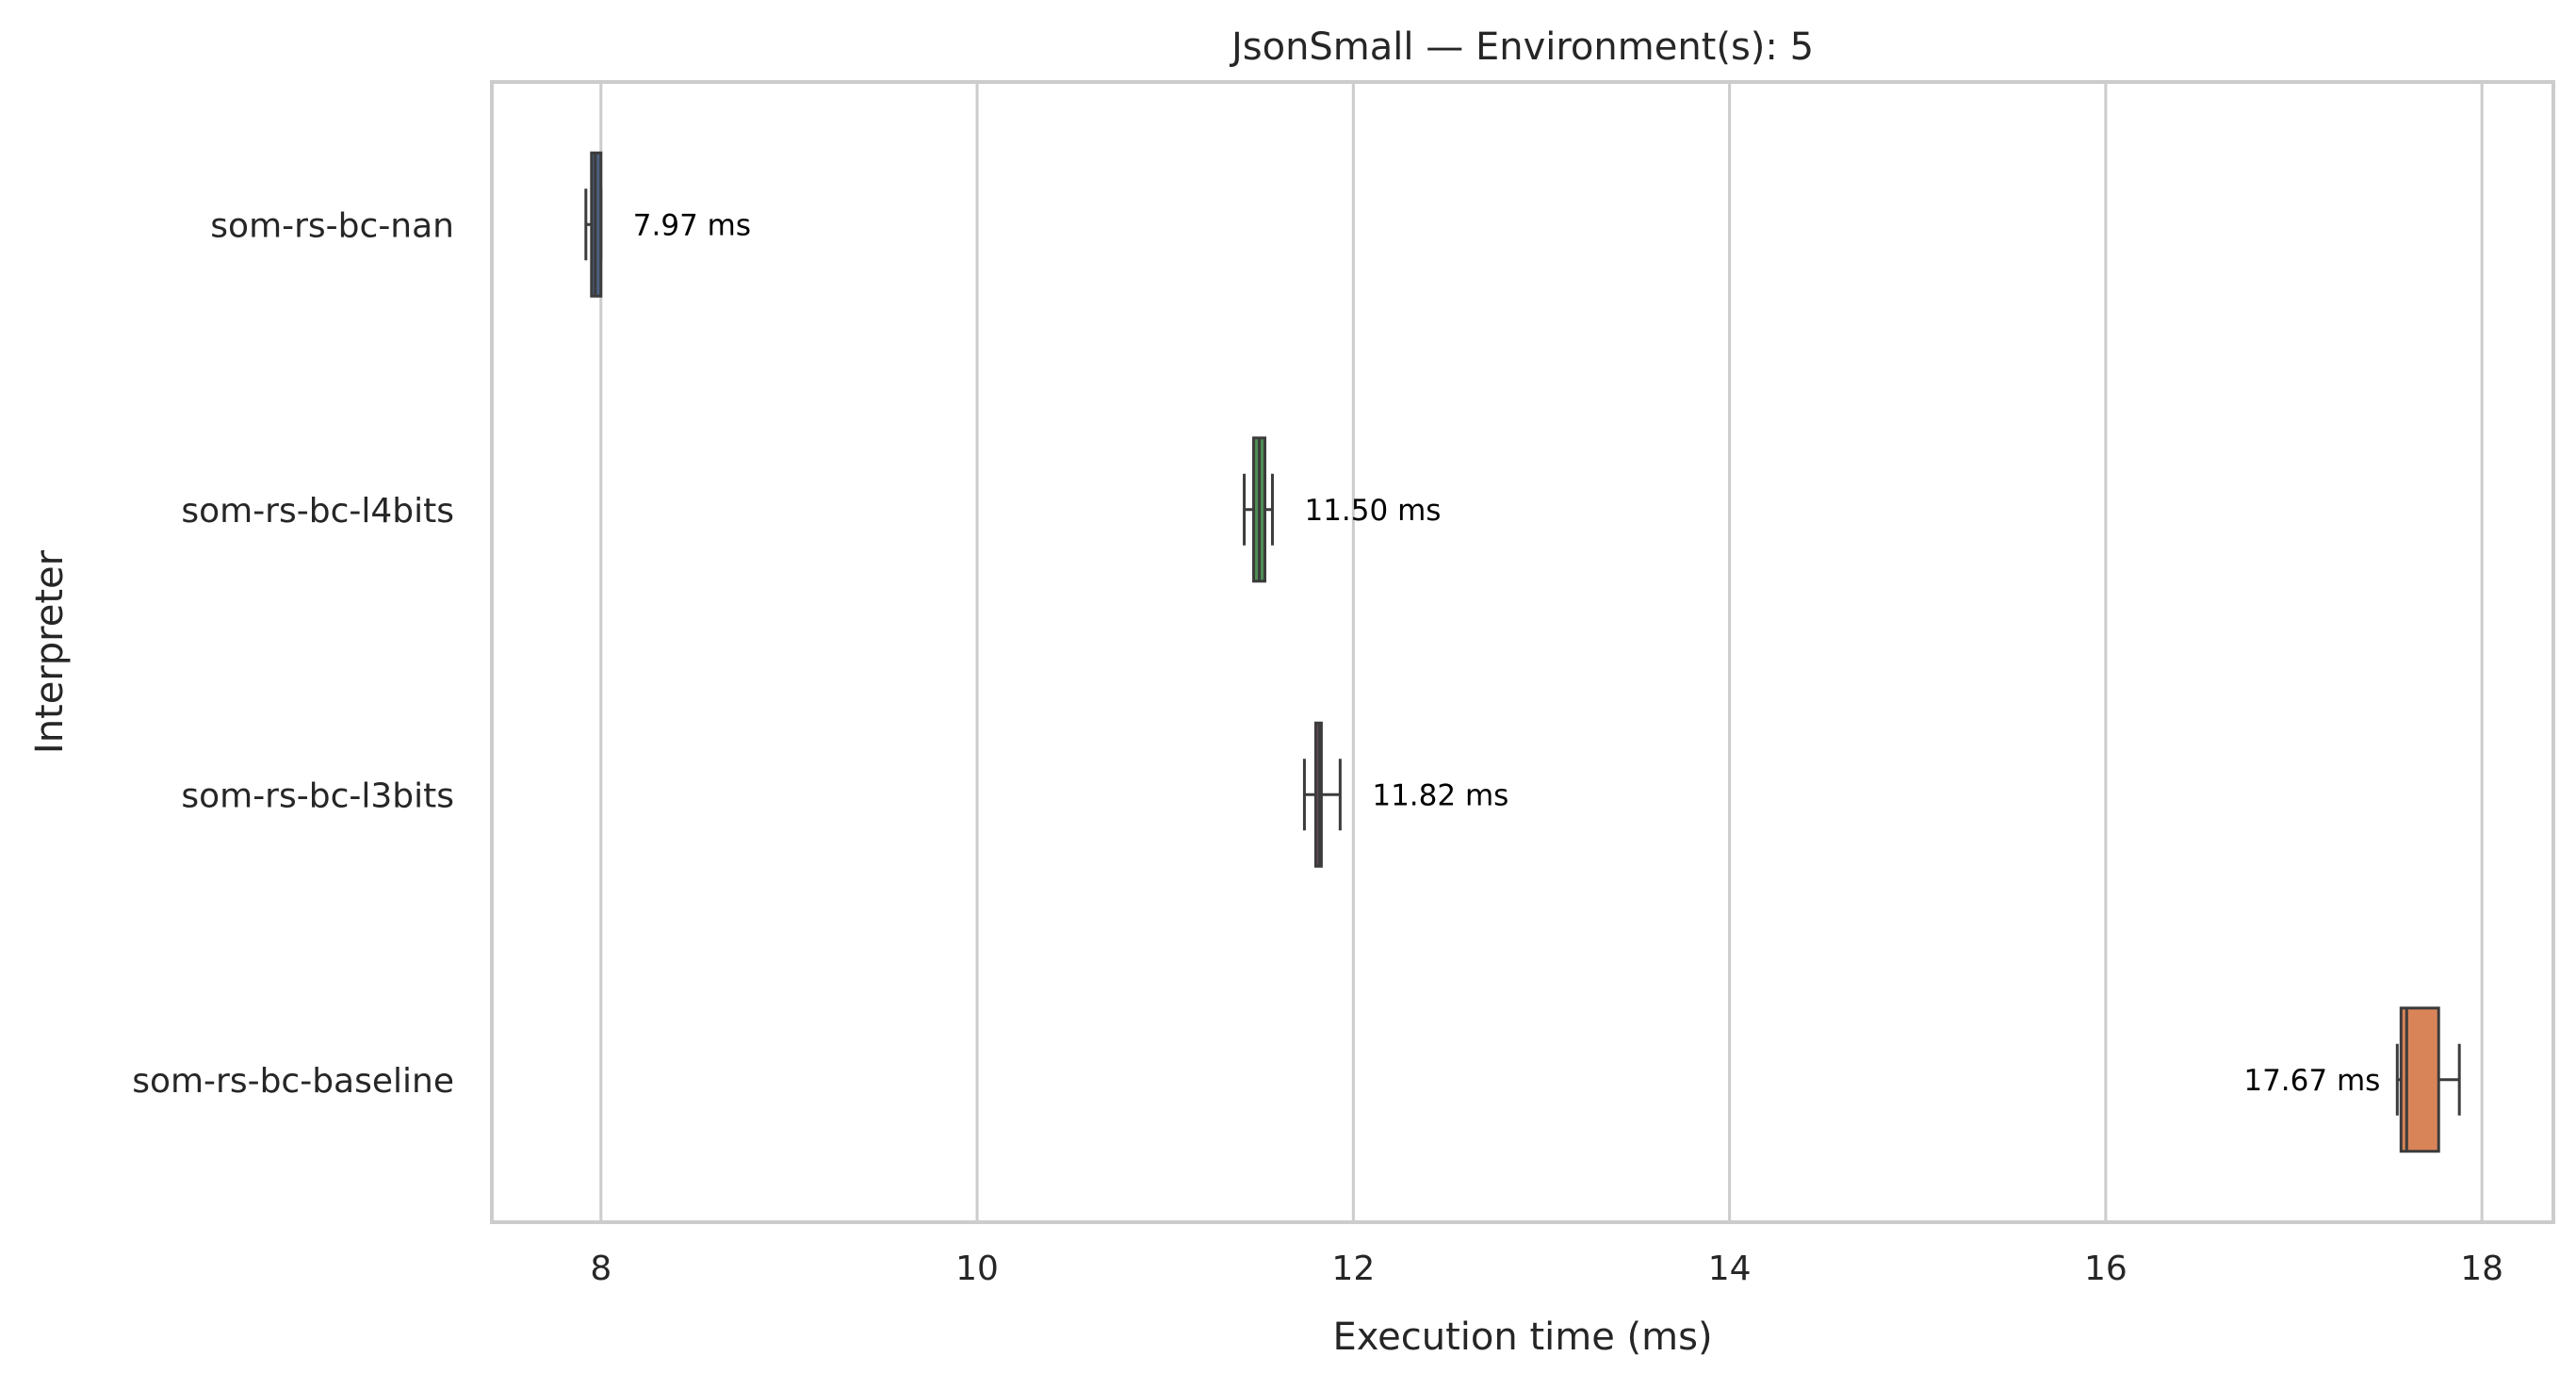  I want to click on median-label: 7.97 ms, so click(692, 225).